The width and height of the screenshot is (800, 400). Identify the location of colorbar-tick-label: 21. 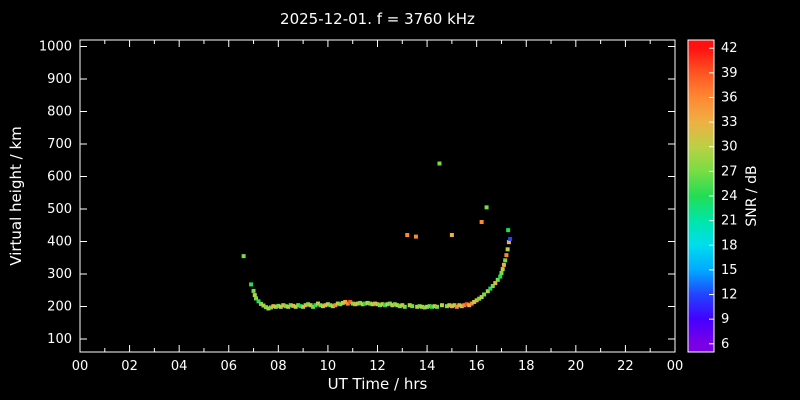
(729, 221).